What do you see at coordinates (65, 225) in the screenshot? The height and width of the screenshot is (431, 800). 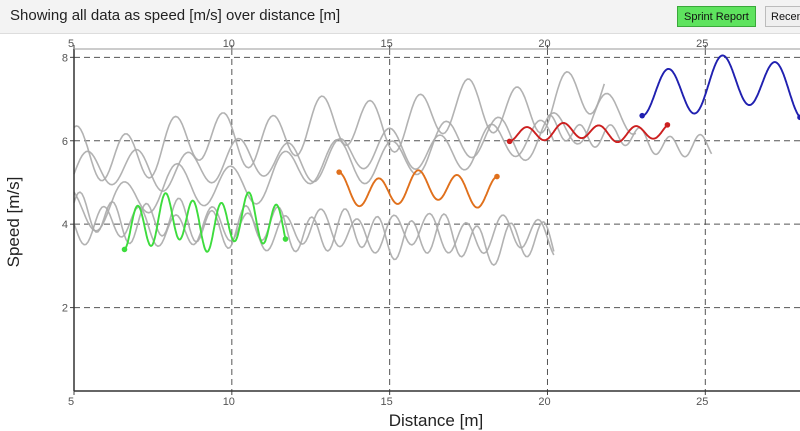 I see `y-tick-label-4: 4` at bounding box center [65, 225].